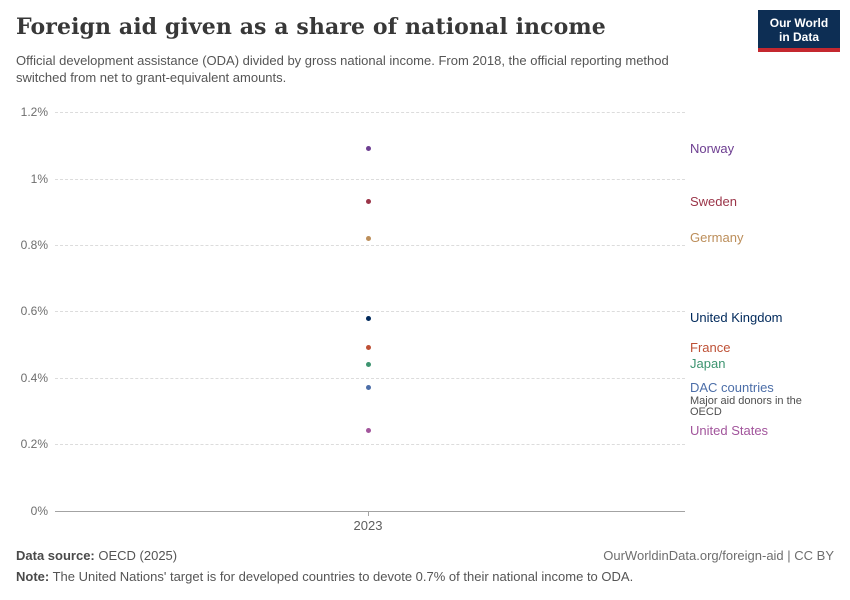  Describe the element at coordinates (34, 112) in the screenshot. I see `y-tick-label: 1.2%` at that location.